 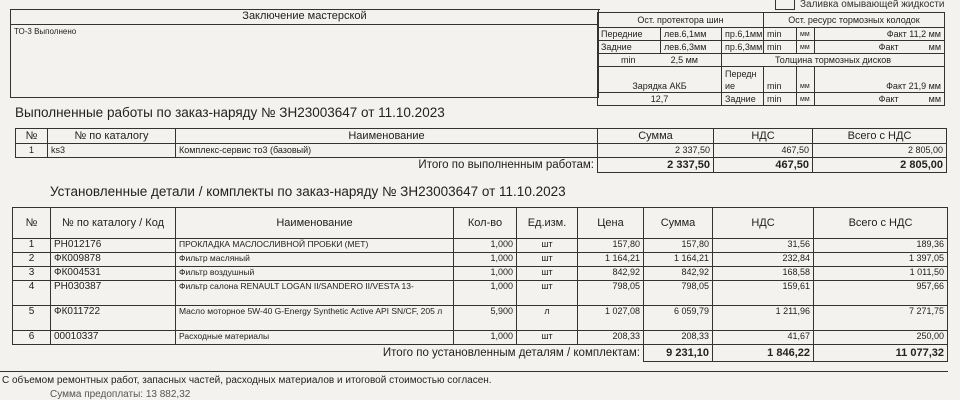 I want to click on workshop-text: ТО-3 Выполнено, so click(x=45, y=31).